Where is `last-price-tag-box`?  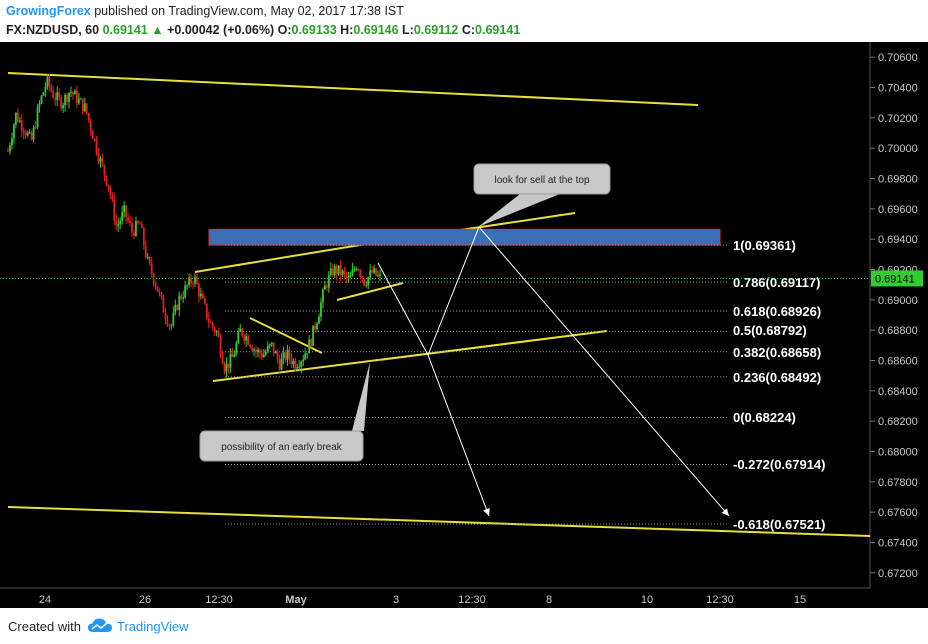
last-price-tag-box is located at coordinates (897, 278).